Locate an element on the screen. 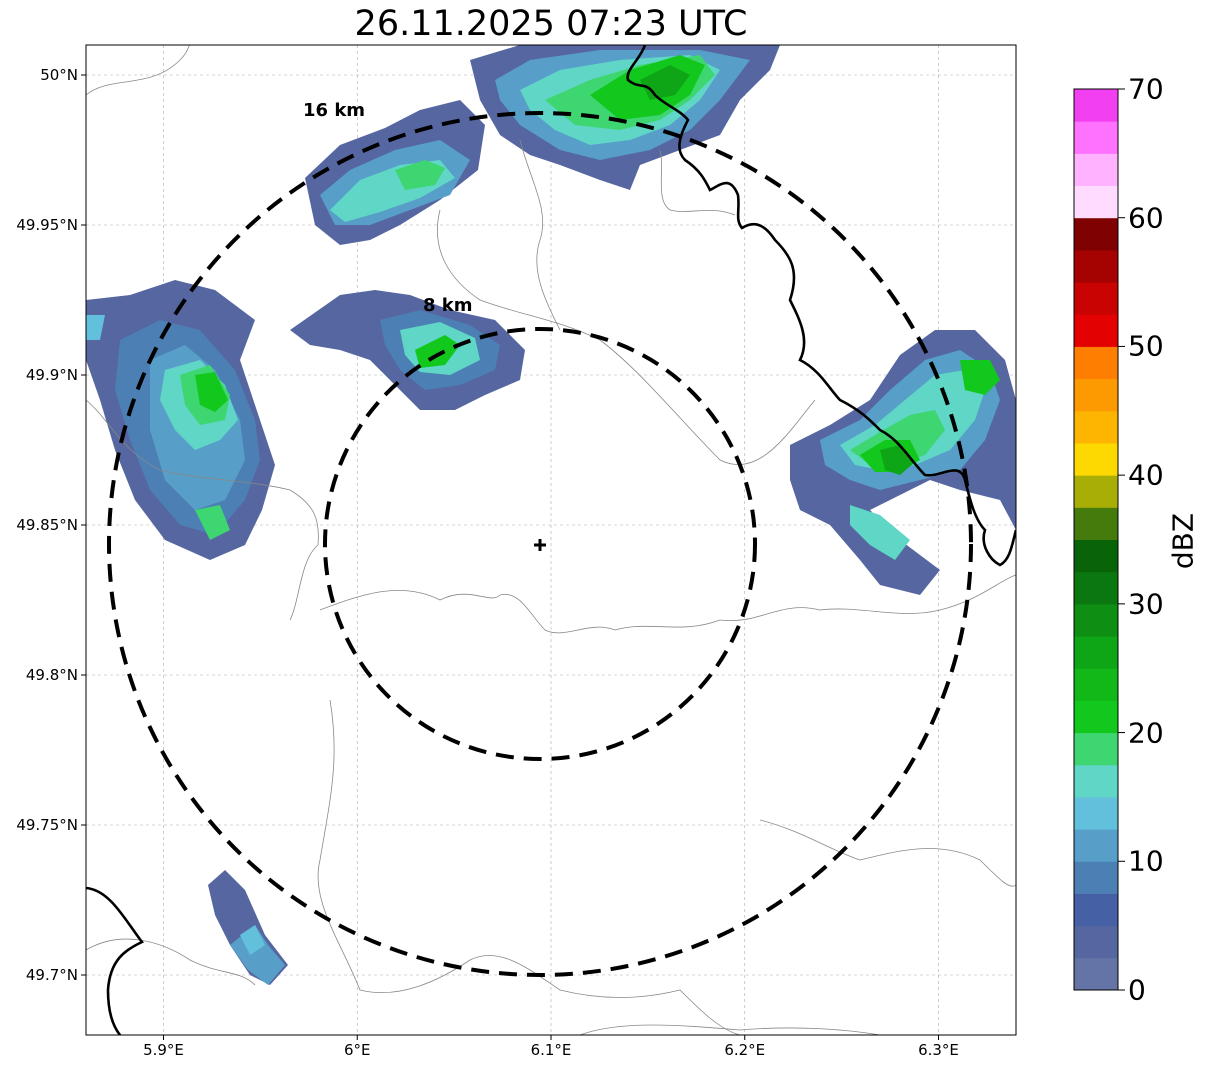  colorbar-tick-label: 30 is located at coordinates (1146, 604).